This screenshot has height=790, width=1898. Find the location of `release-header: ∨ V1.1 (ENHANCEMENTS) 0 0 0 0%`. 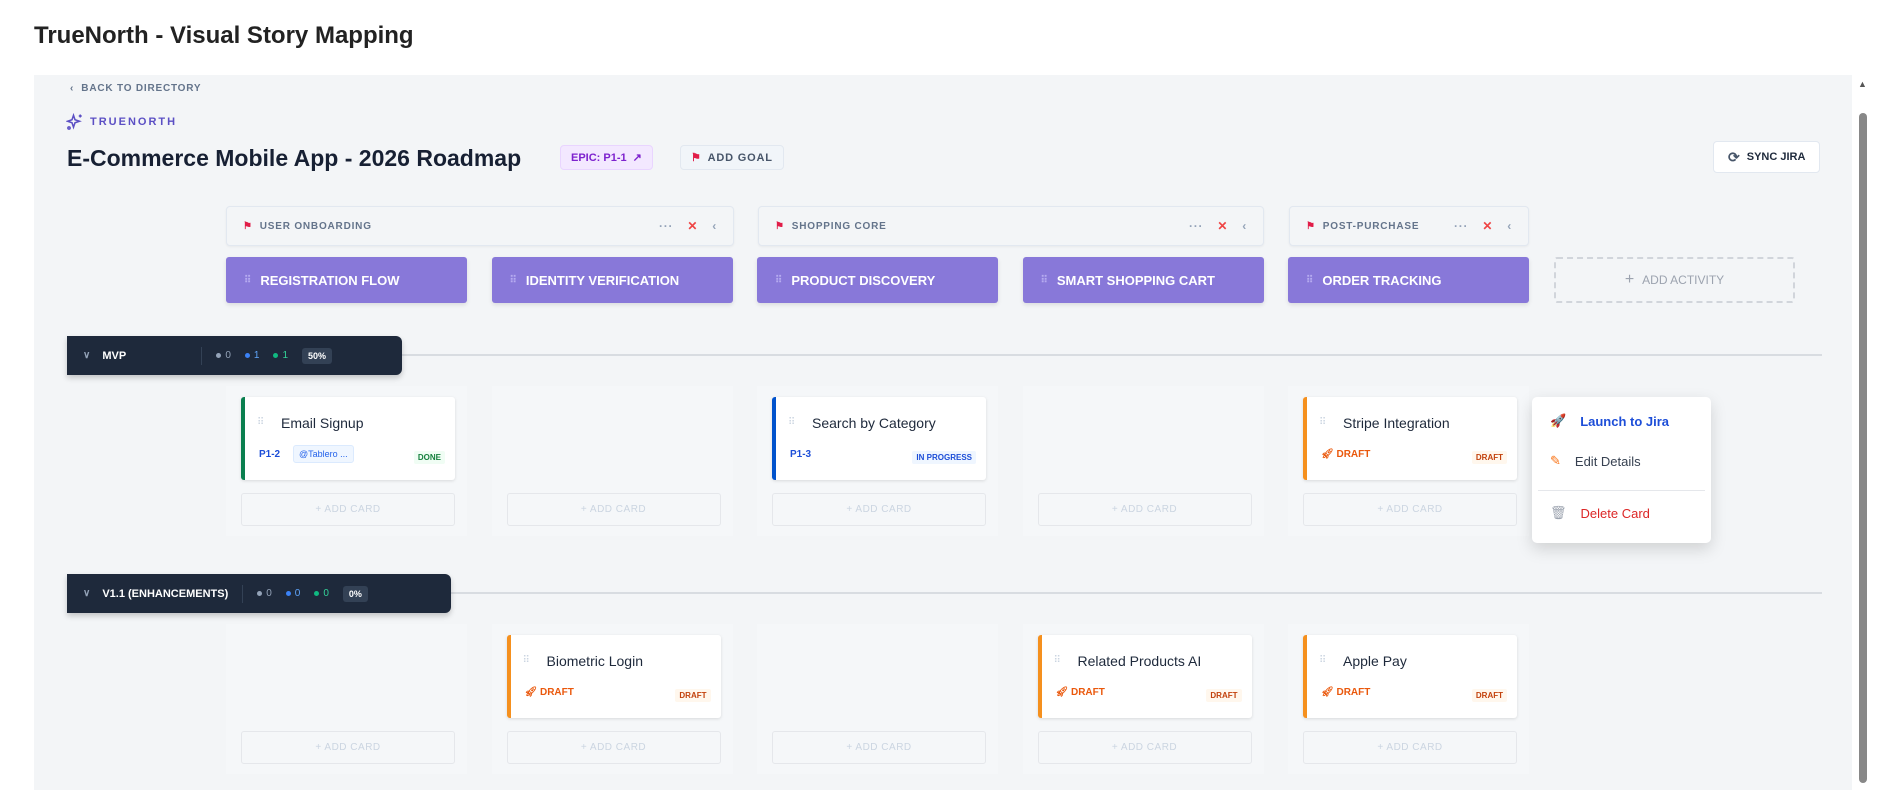

release-header: ∨ V1.1 (ENHANCEMENTS) 0 0 0 0% is located at coordinates (259, 593).